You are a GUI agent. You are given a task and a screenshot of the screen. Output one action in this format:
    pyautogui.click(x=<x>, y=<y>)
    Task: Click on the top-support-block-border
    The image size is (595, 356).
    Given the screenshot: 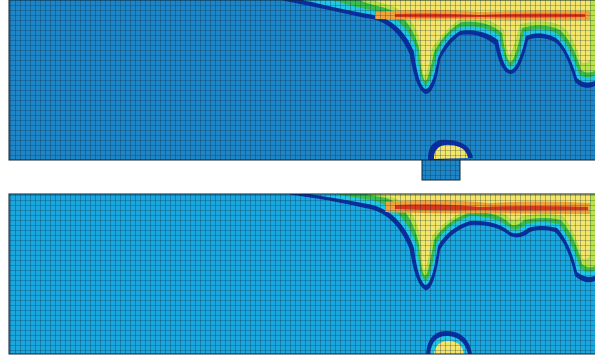 What is the action you would take?
    pyautogui.click(x=441, y=170)
    